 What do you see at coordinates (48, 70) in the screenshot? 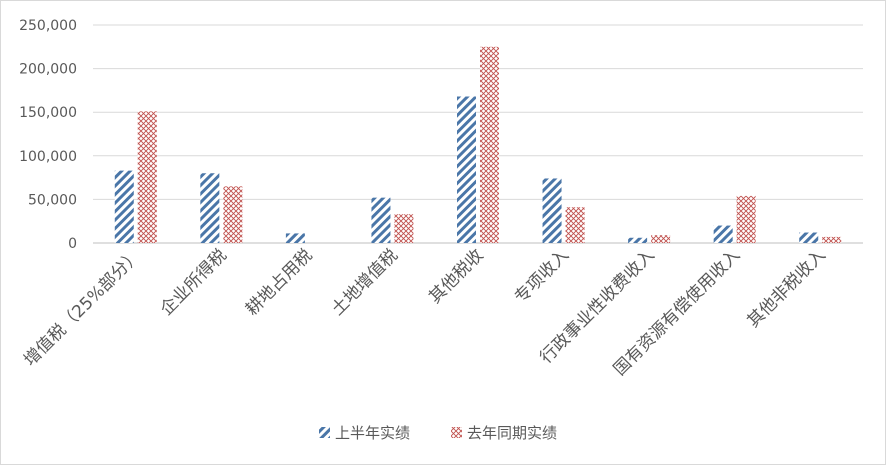
I see `y-tick-label: 200,000` at bounding box center [48, 70].